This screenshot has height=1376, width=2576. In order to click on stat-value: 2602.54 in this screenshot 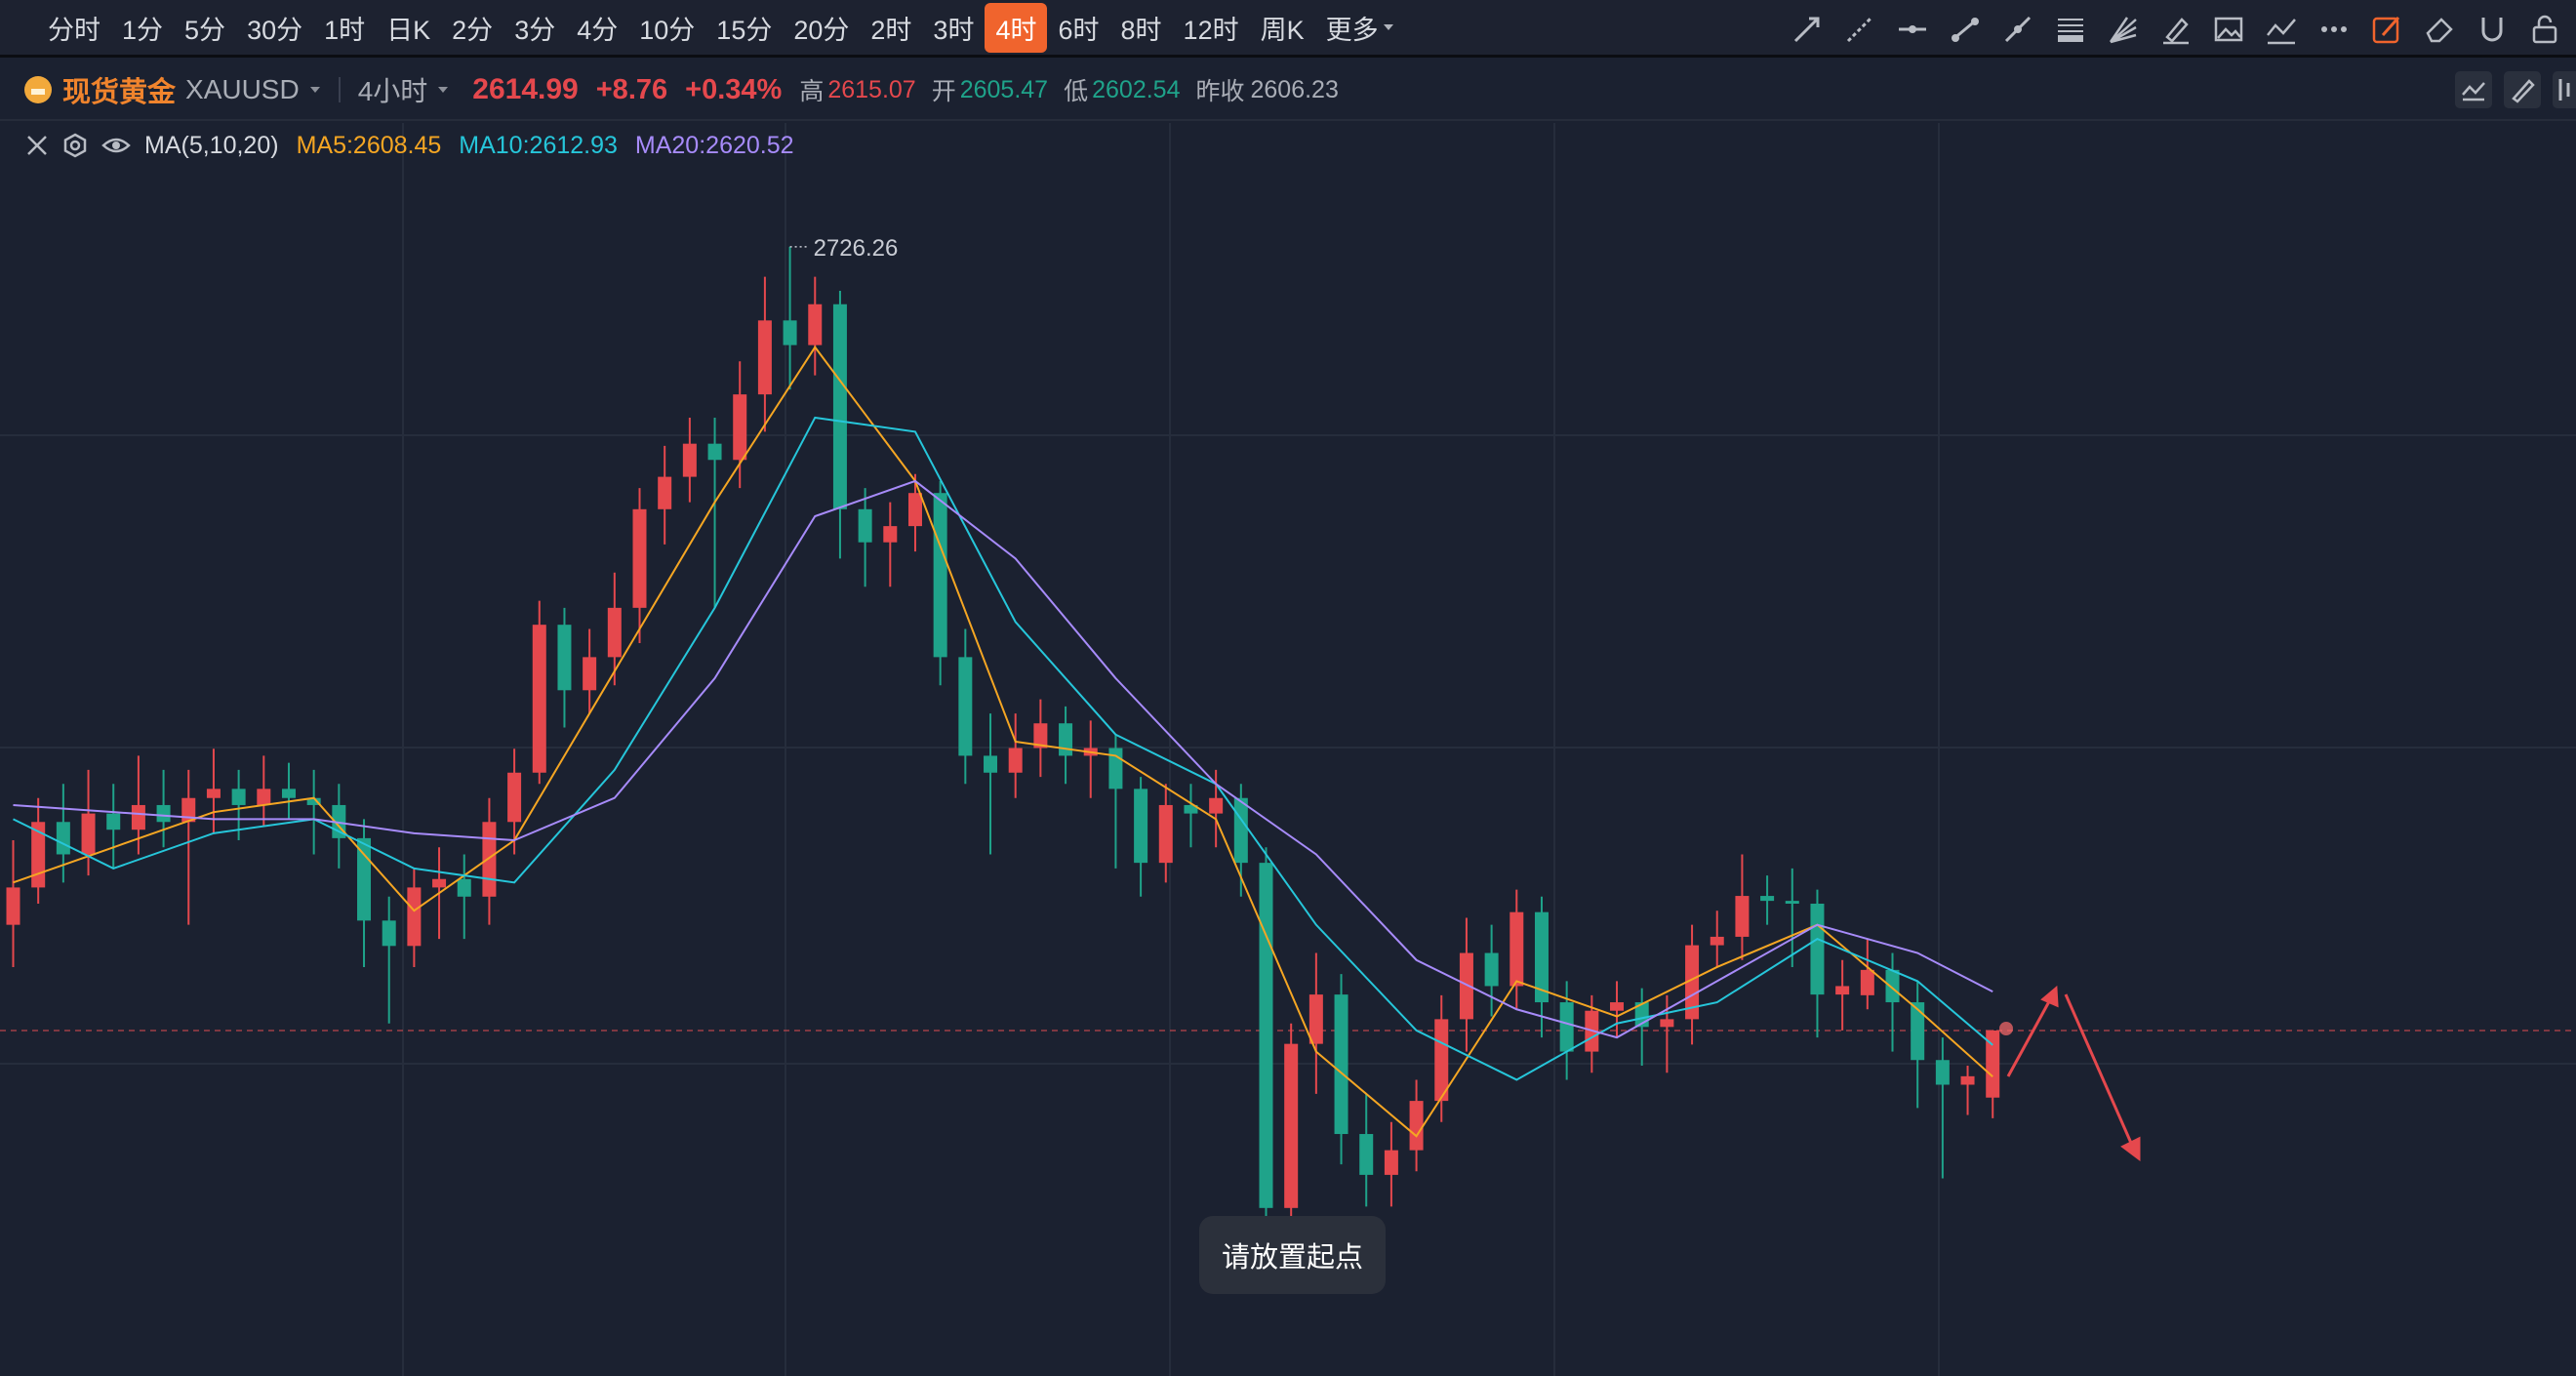, I will do `click(1136, 89)`.